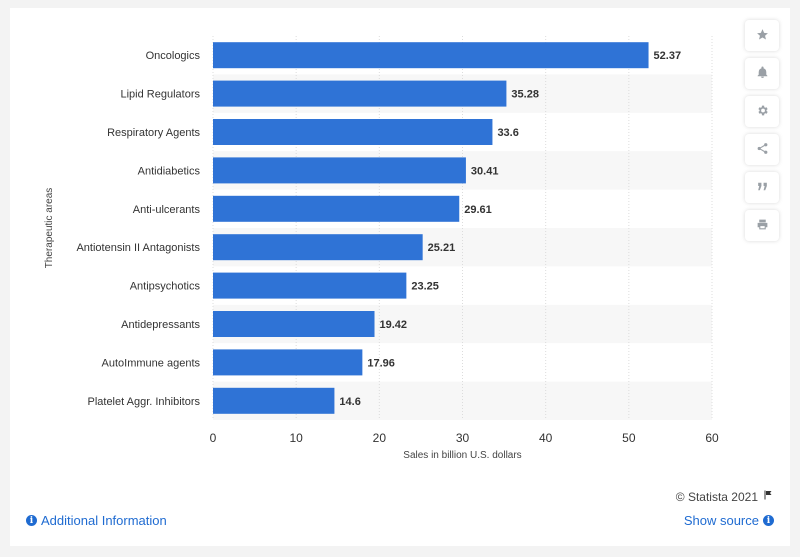 The image size is (800, 557). Describe the element at coordinates (716, 496) in the screenshot. I see `copyright-text: © Statista 2021` at that location.